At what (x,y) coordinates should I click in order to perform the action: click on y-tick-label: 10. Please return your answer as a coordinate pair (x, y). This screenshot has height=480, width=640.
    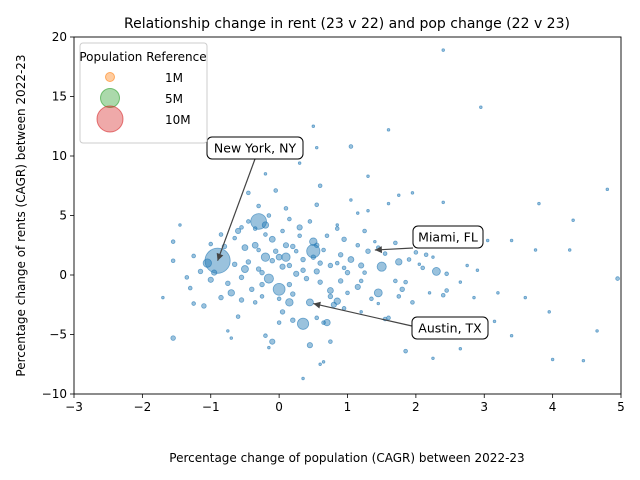
    Looking at the image, I should click on (59, 156).